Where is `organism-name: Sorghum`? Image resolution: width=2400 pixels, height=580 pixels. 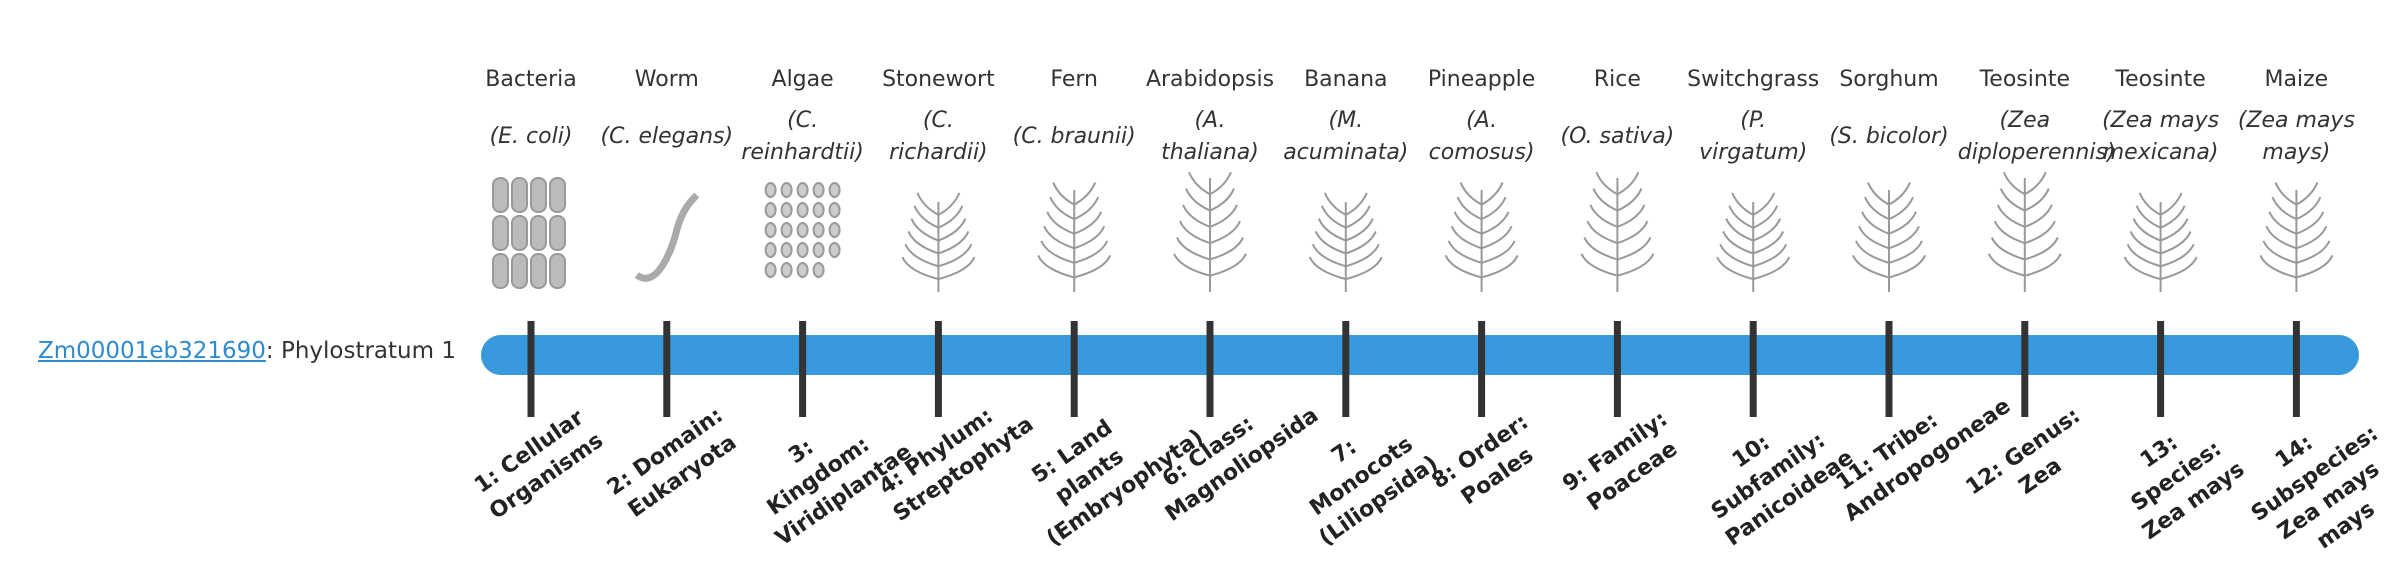
organism-name: Sorghum is located at coordinates (1889, 79).